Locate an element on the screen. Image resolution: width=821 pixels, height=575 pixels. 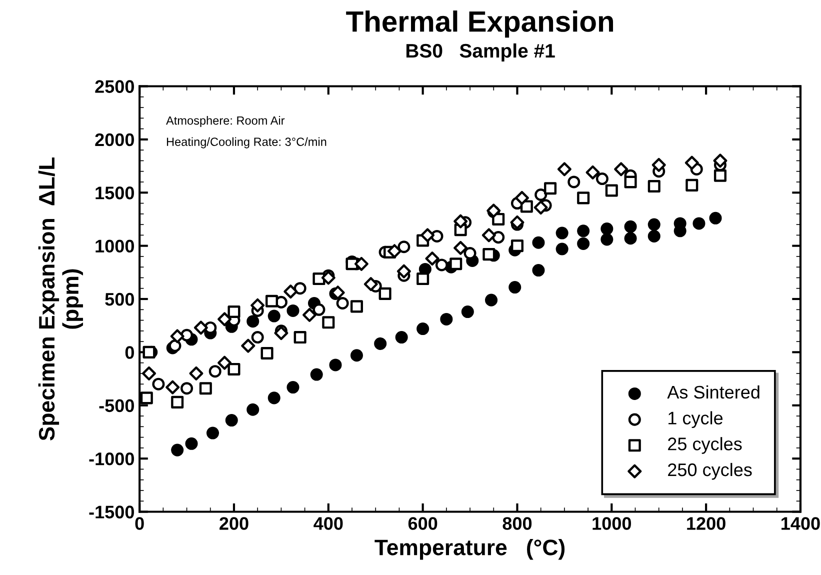
y-tick-label: -1000 is located at coordinates (111, 459).